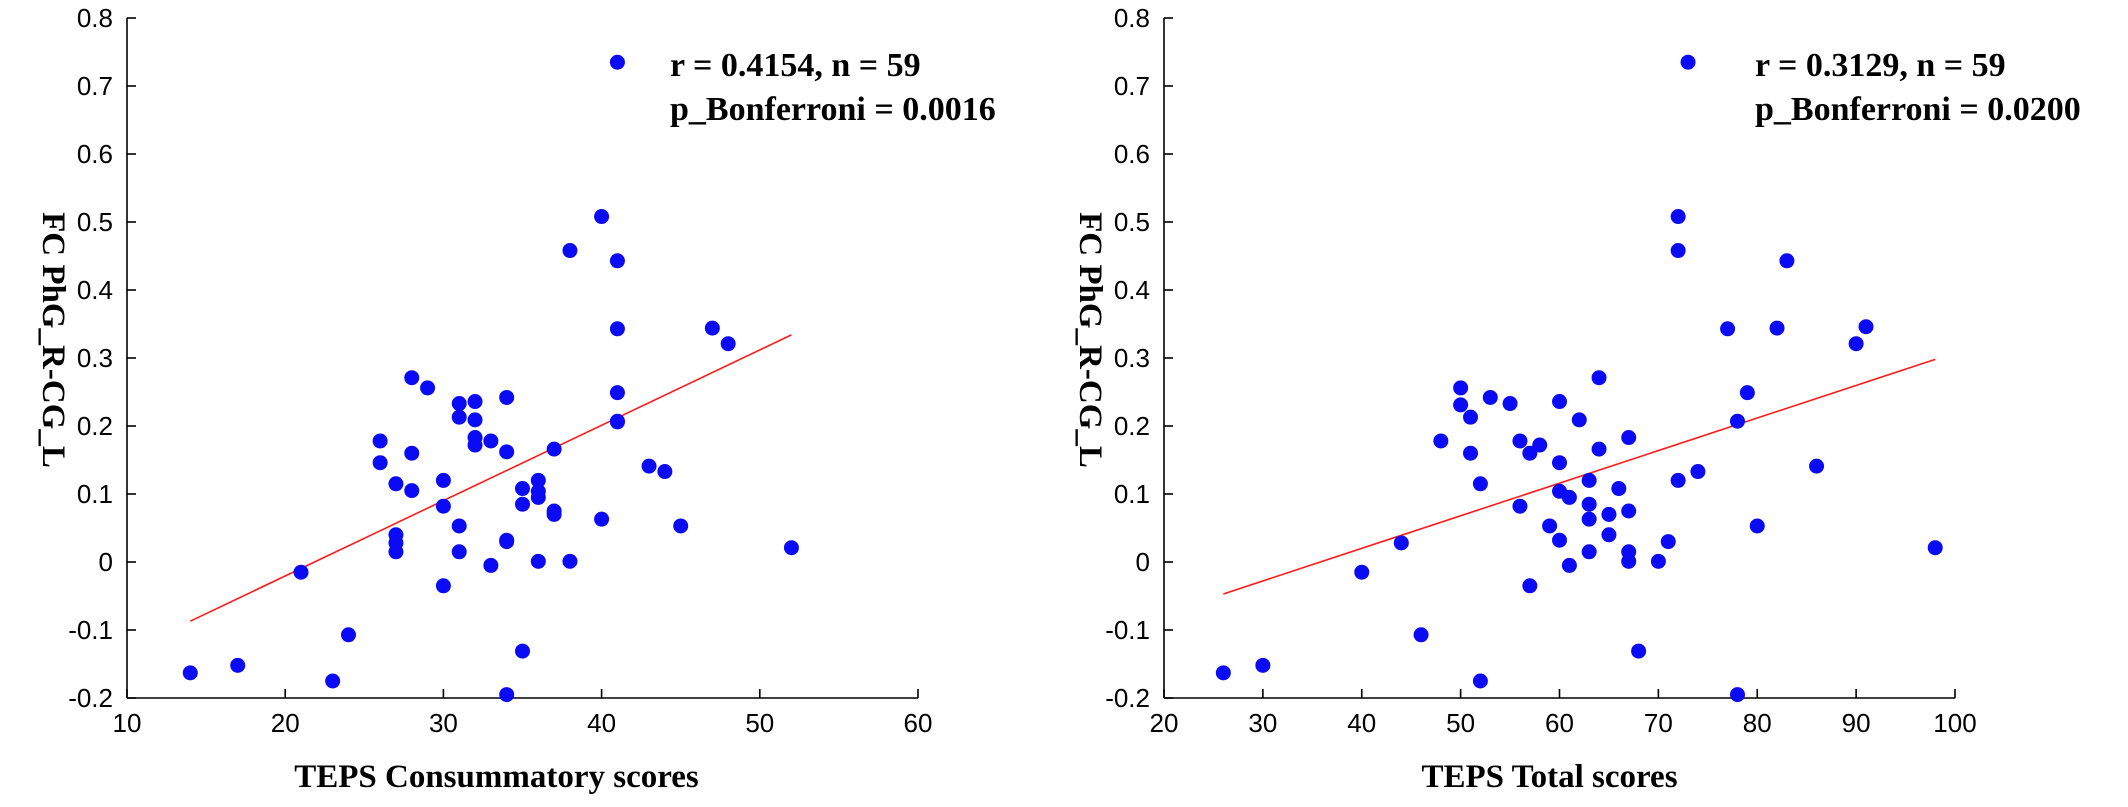 Image resolution: width=2128 pixels, height=807 pixels. What do you see at coordinates (95, 86) in the screenshot?
I see `y-tick-label: 0.7` at bounding box center [95, 86].